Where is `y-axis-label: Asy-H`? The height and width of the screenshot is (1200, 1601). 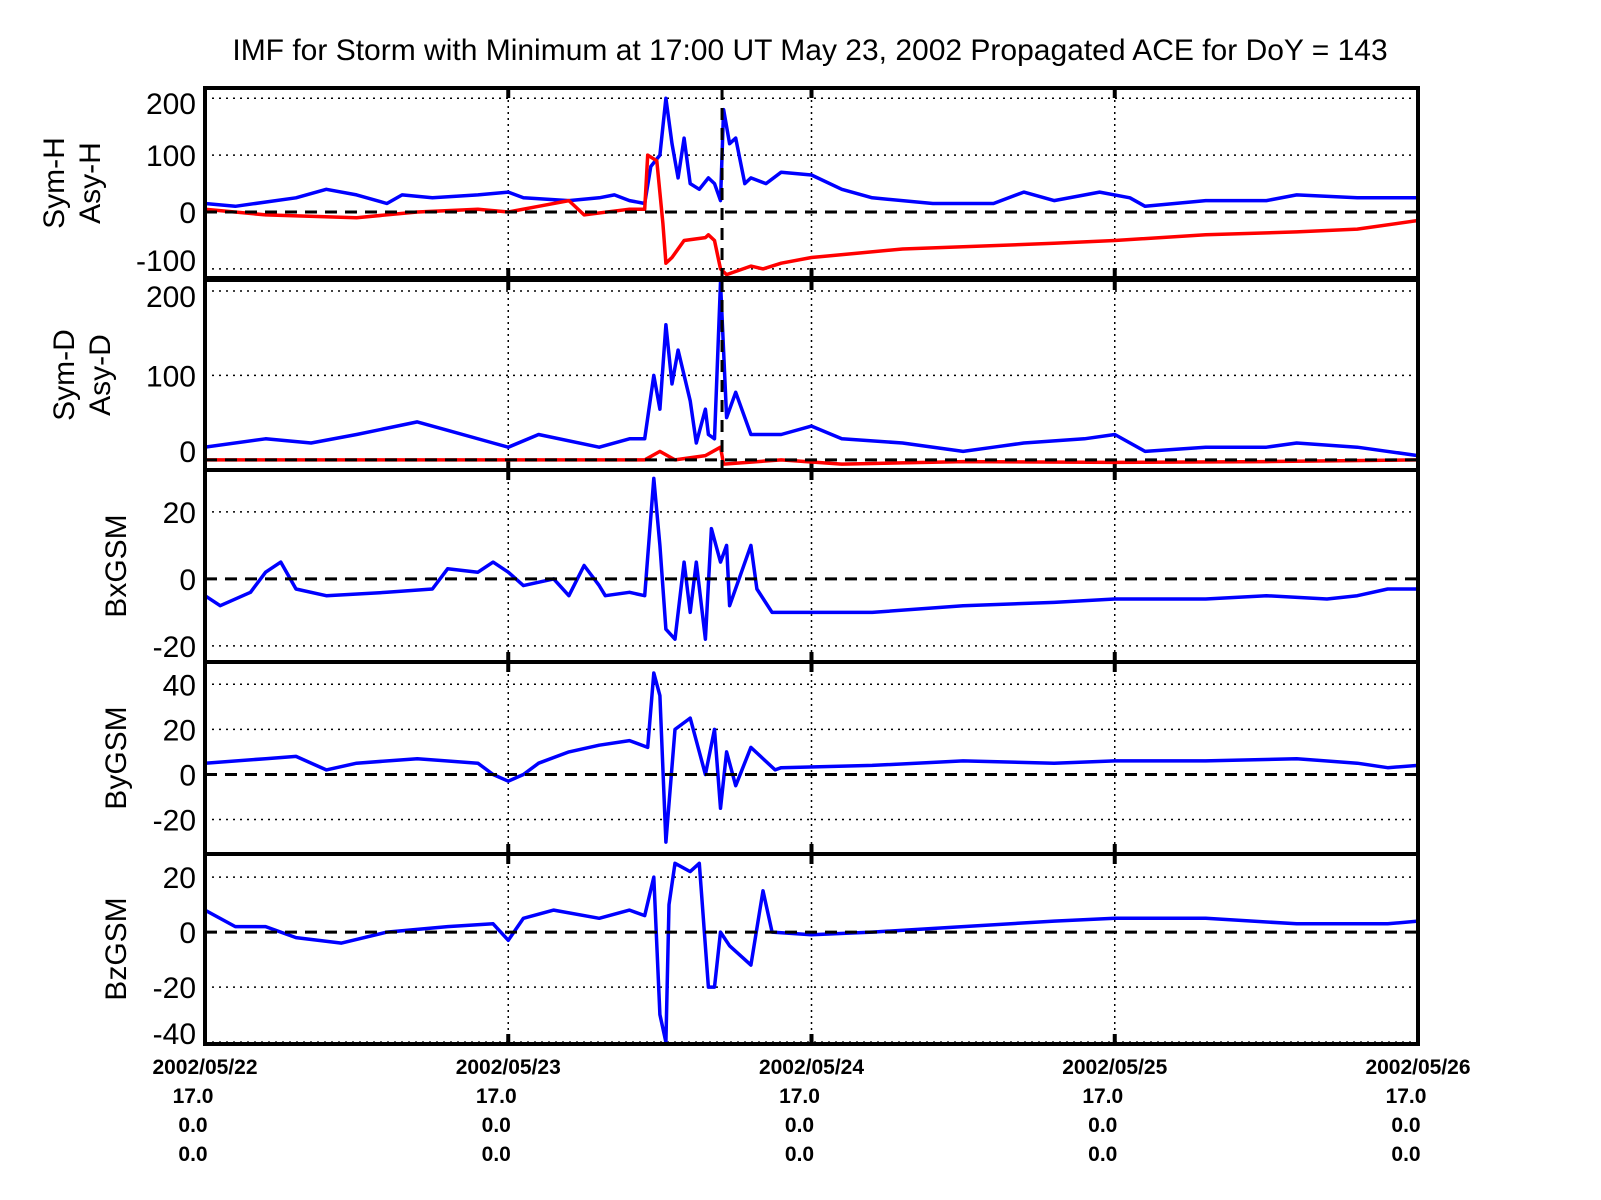
y-axis-label: Asy-H is located at coordinates (90, 183).